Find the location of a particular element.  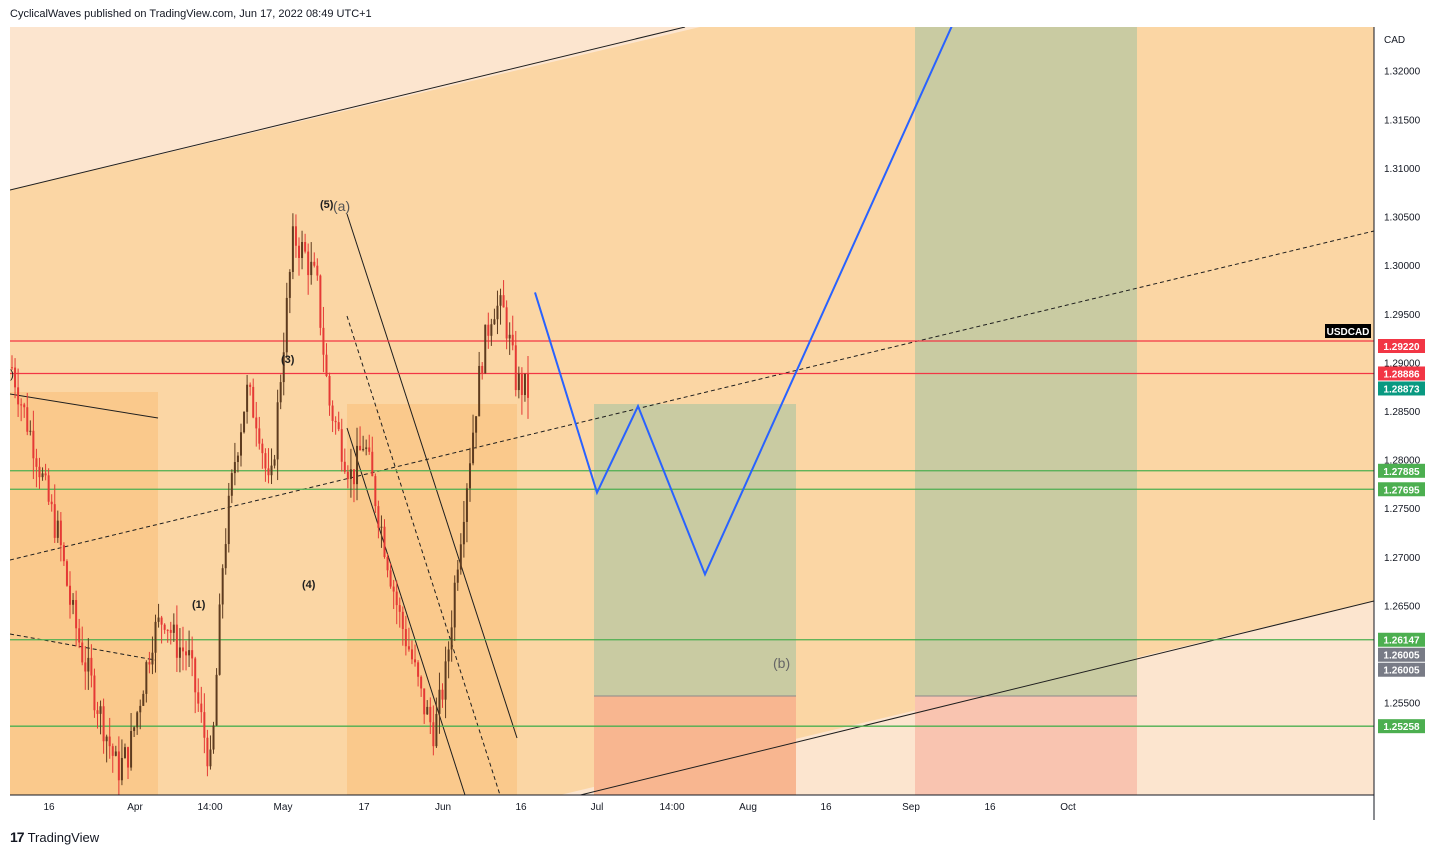

price-badge: 1.29220 is located at coordinates (1401, 347).